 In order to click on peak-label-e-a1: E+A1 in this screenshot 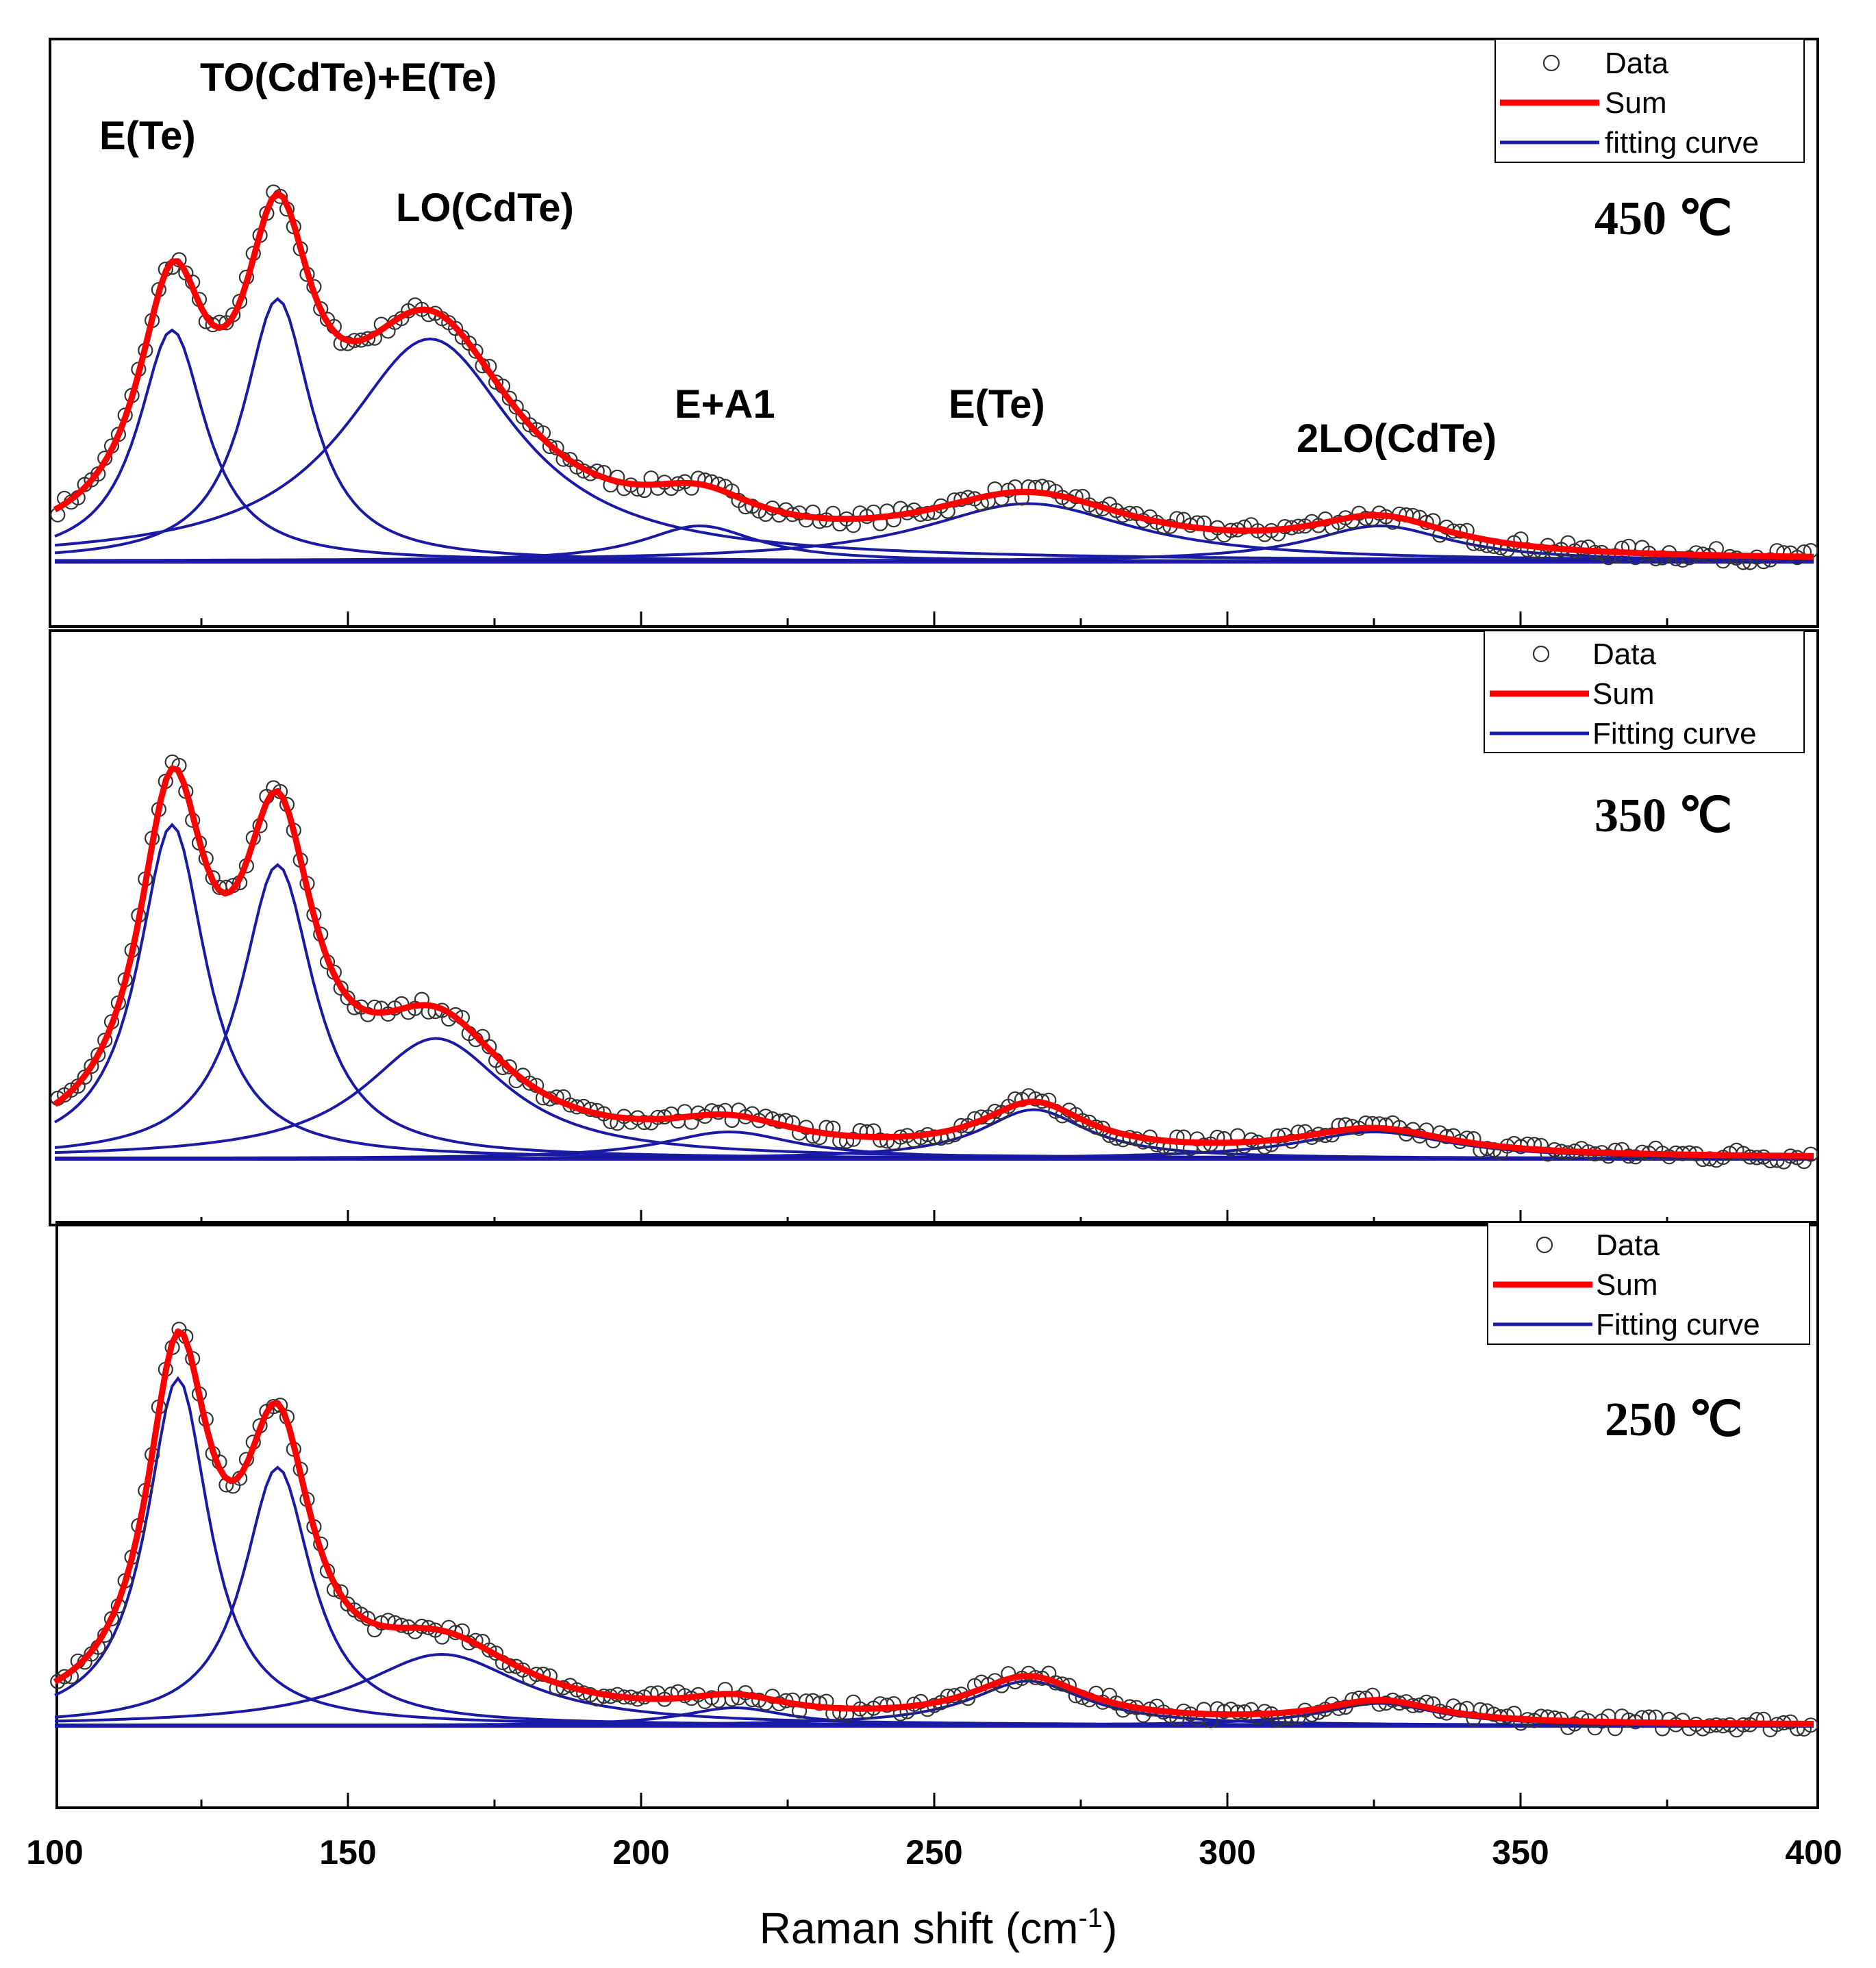, I will do `click(725, 405)`.